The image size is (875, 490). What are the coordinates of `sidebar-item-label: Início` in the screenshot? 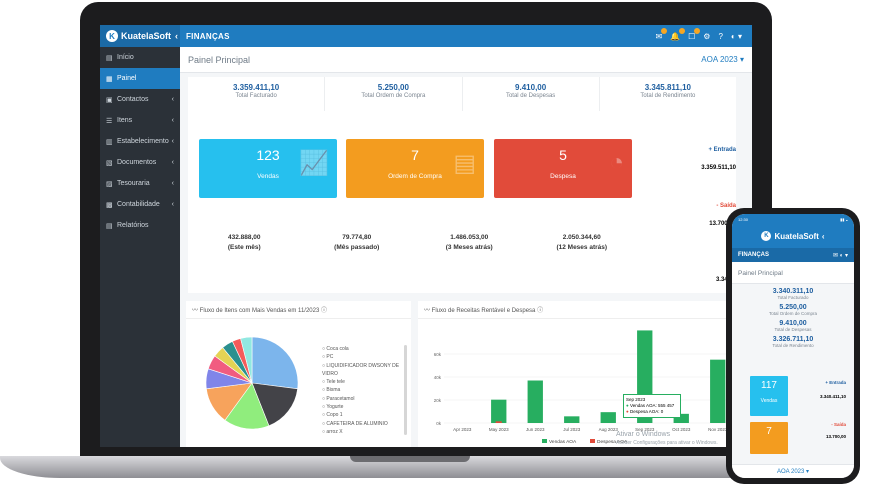 It's located at (125, 57).